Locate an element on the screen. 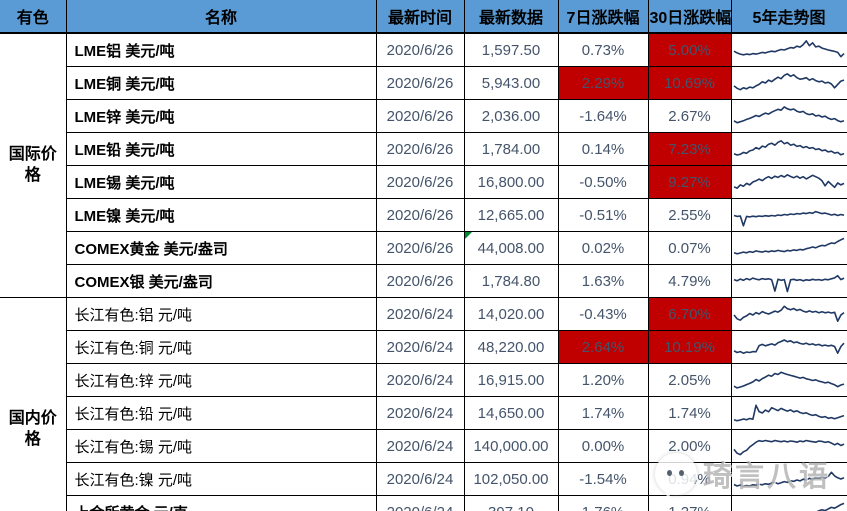 The width and height of the screenshot is (847, 511). cell-name: 长江有色:锡 元/吨 is located at coordinates (221, 446).